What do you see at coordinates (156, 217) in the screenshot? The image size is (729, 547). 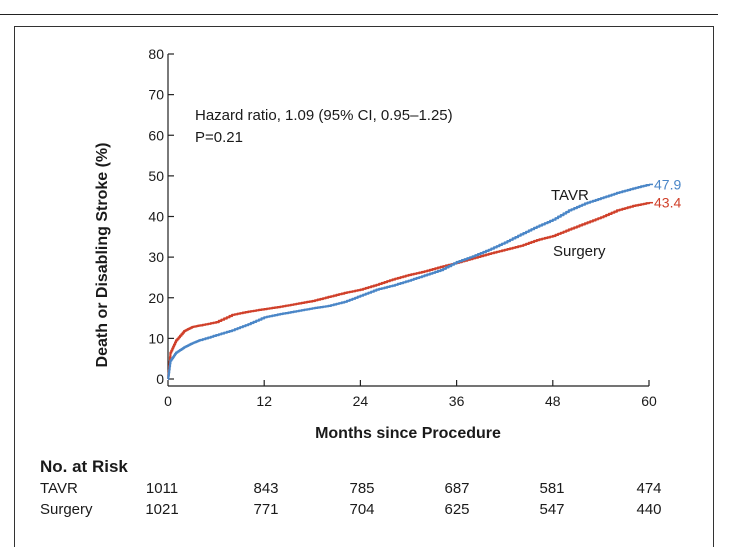 I see `y-tick-label: 40` at bounding box center [156, 217].